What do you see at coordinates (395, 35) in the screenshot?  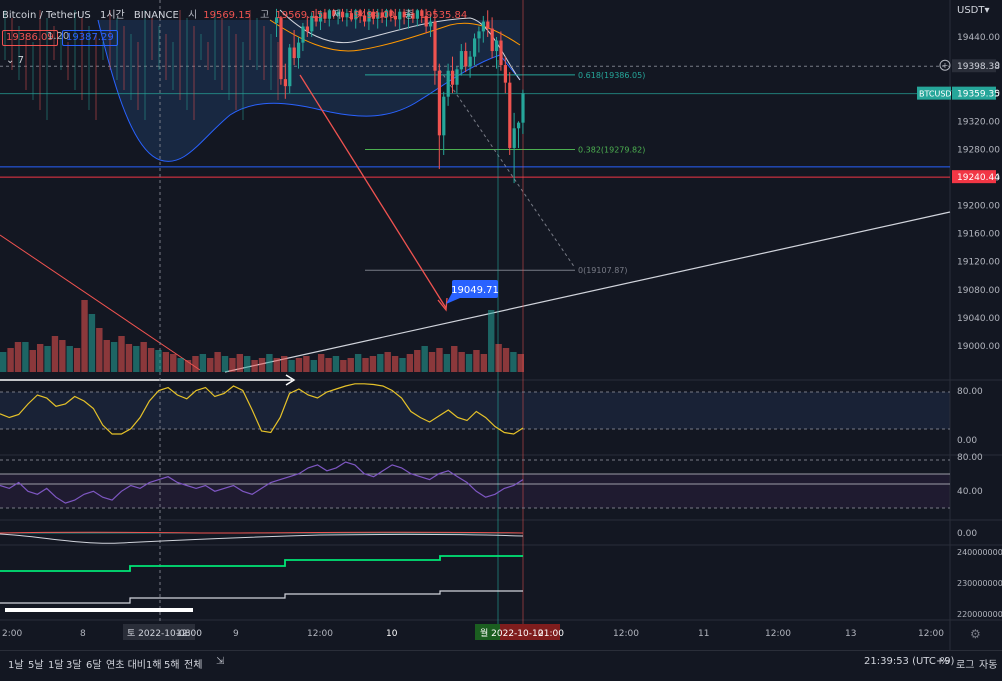 I see `ema-line` at bounding box center [395, 35].